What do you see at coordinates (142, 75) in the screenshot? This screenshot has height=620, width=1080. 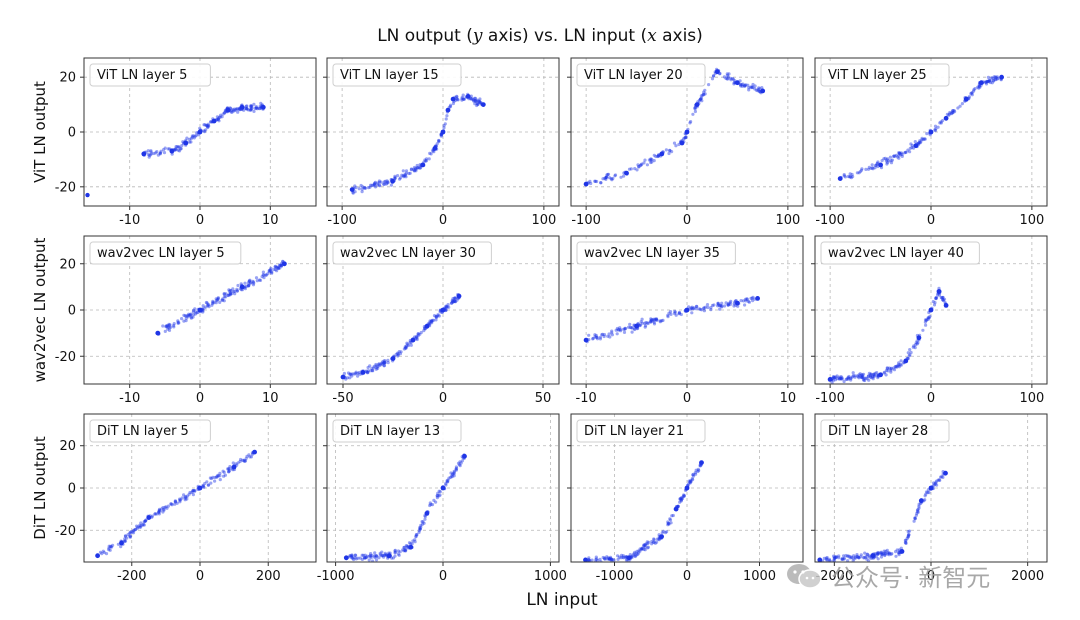 I see `panel-label: ViT LN layer 5` at bounding box center [142, 75].